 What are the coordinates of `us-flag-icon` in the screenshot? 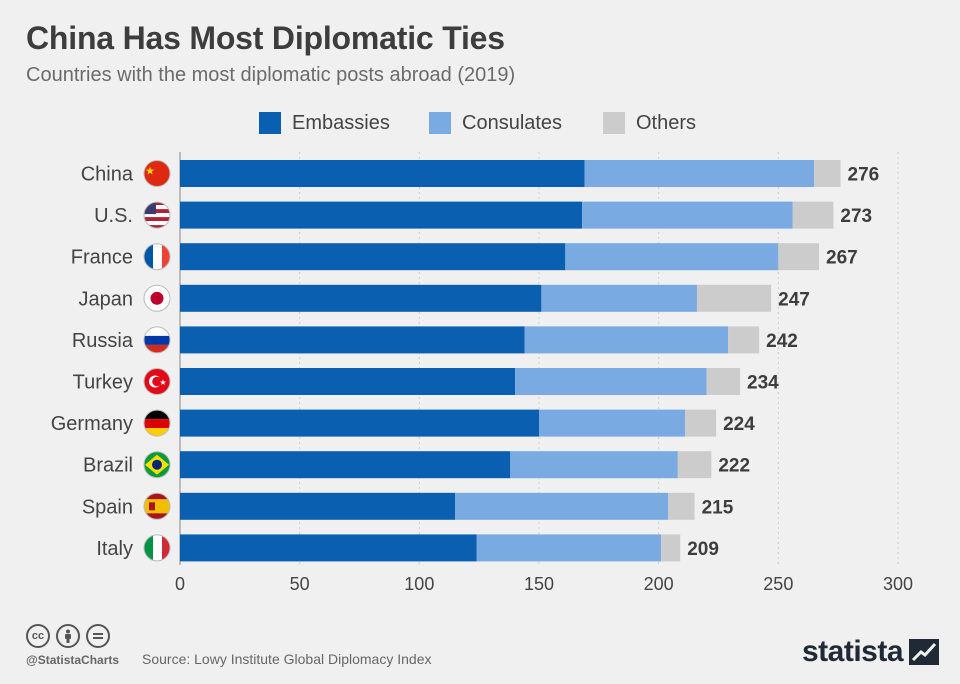 It's located at (157, 215).